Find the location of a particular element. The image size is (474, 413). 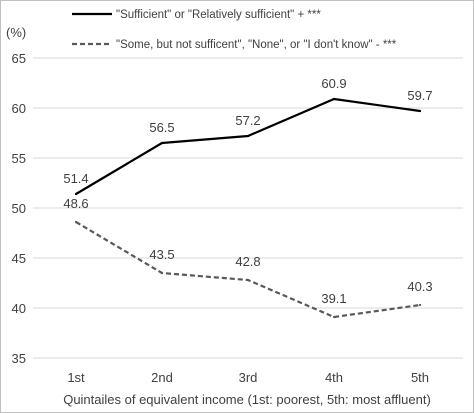

data-label-series-2: 43.5 is located at coordinates (161, 254).